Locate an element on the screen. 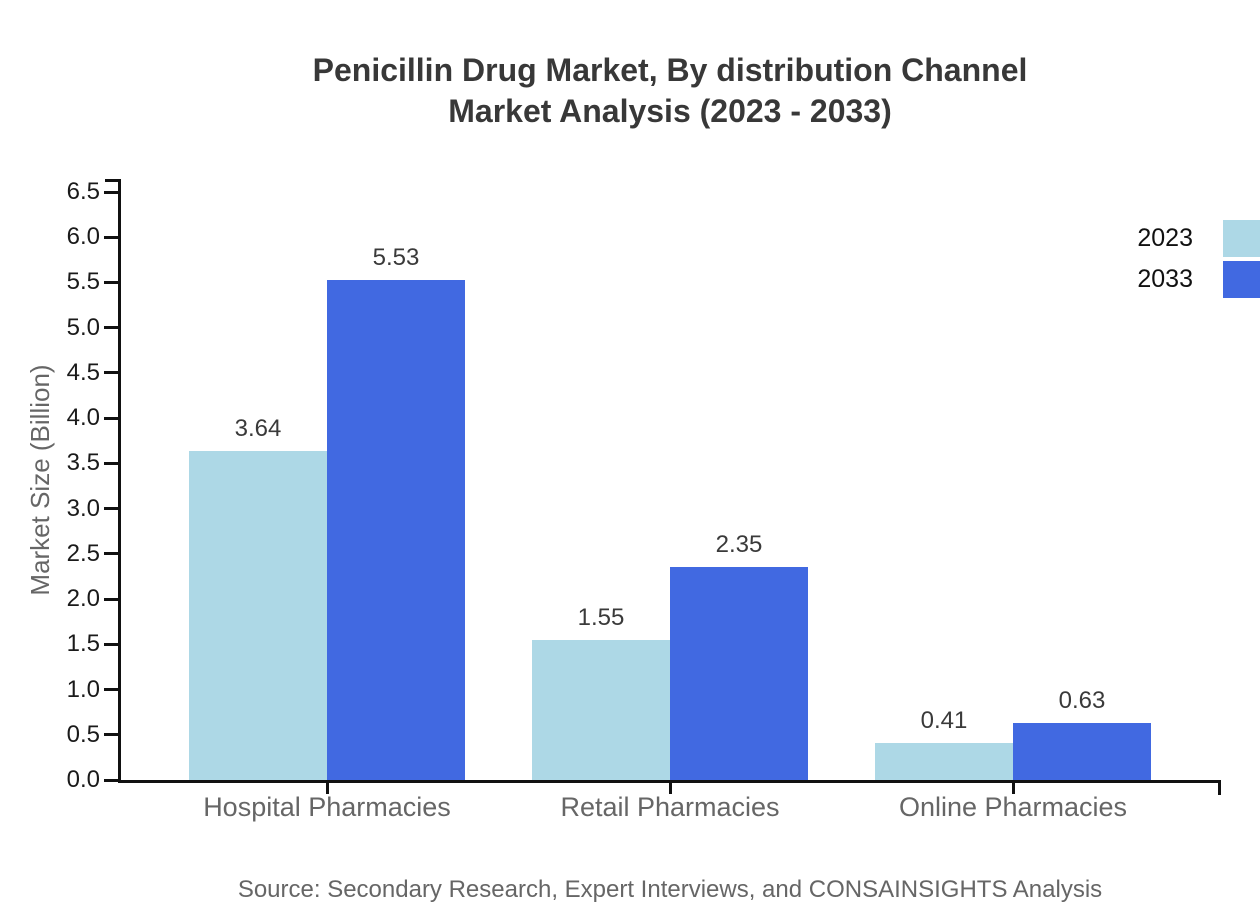  y-tick-label: 5.0 is located at coordinates (83, 327).